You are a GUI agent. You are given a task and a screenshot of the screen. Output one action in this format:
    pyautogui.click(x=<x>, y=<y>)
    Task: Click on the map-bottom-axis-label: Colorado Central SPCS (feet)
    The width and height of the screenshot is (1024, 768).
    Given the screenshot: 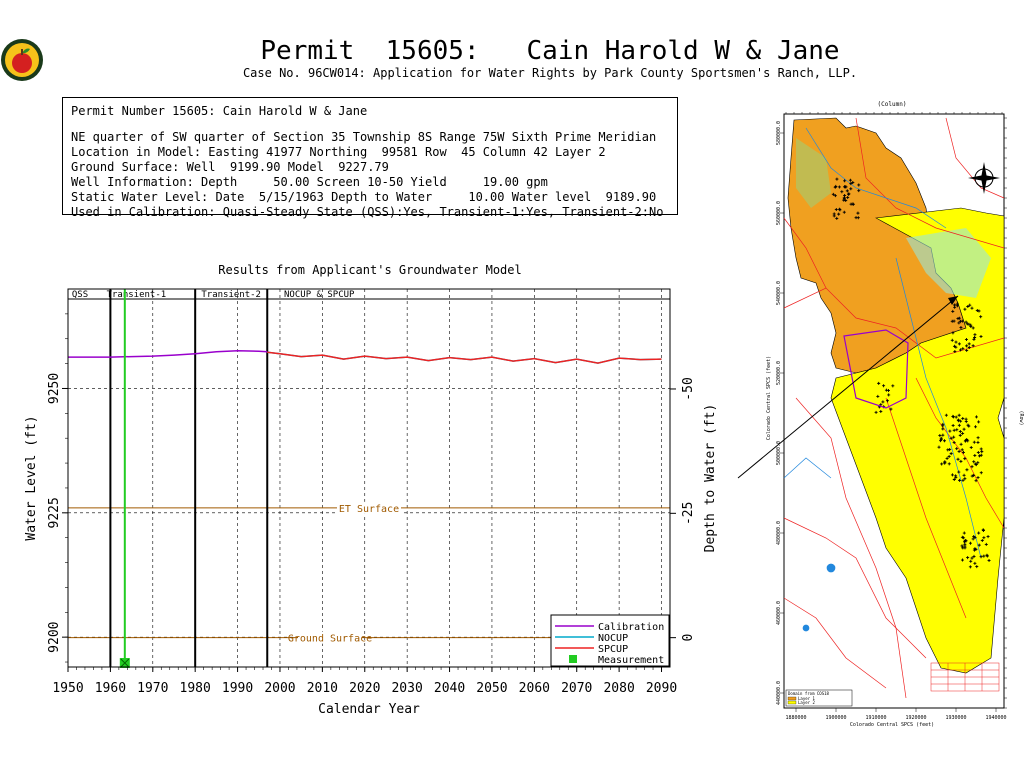 What is the action you would take?
    pyautogui.click(x=892, y=725)
    